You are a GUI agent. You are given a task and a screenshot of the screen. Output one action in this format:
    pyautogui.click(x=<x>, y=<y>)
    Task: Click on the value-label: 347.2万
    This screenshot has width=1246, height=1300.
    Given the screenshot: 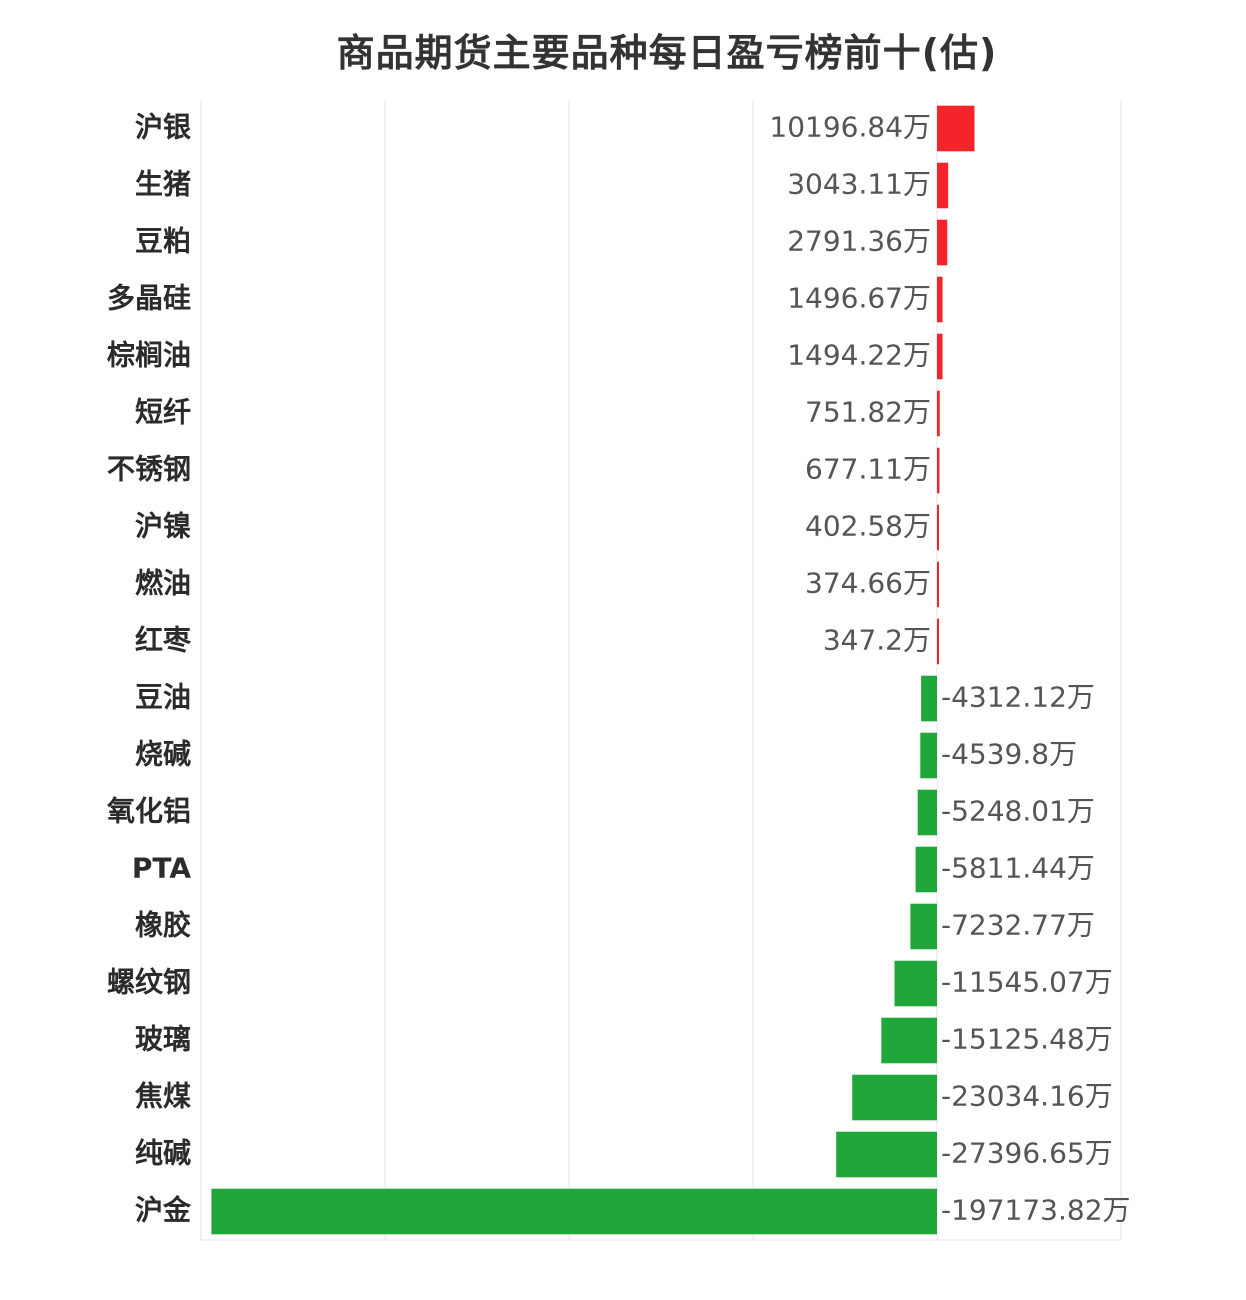 What is the action you would take?
    pyautogui.click(x=877, y=640)
    